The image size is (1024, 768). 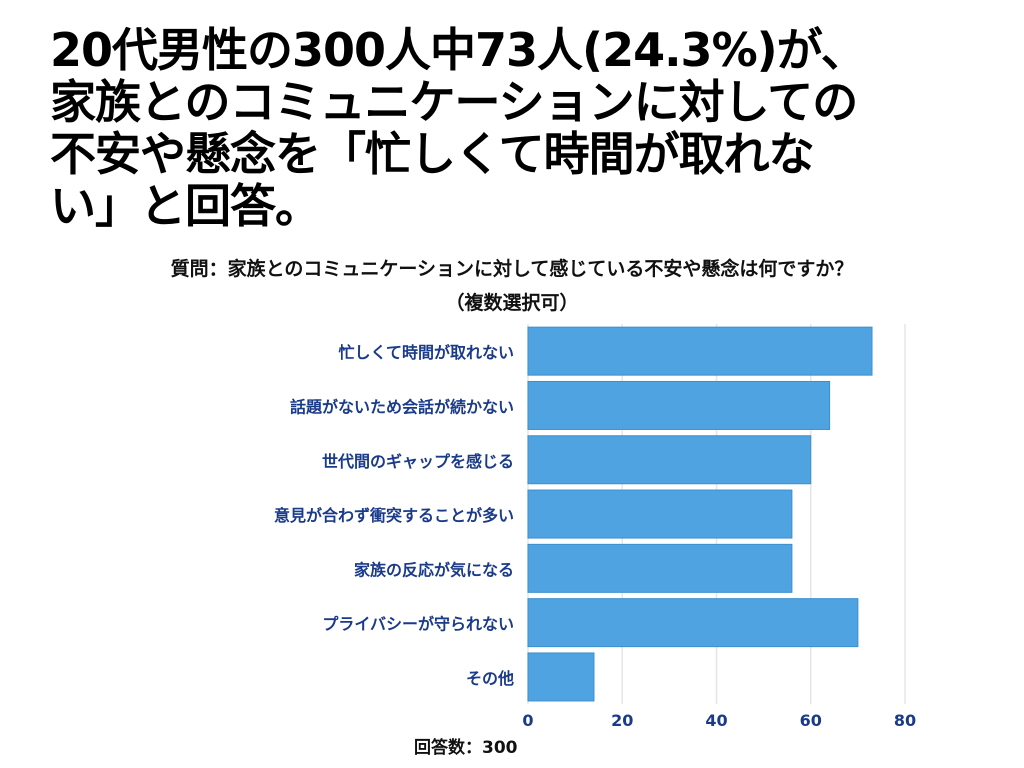 I want to click on headline-line-1: 20代男性の300人中73人(24.3%)が、, so click(x=458, y=50).